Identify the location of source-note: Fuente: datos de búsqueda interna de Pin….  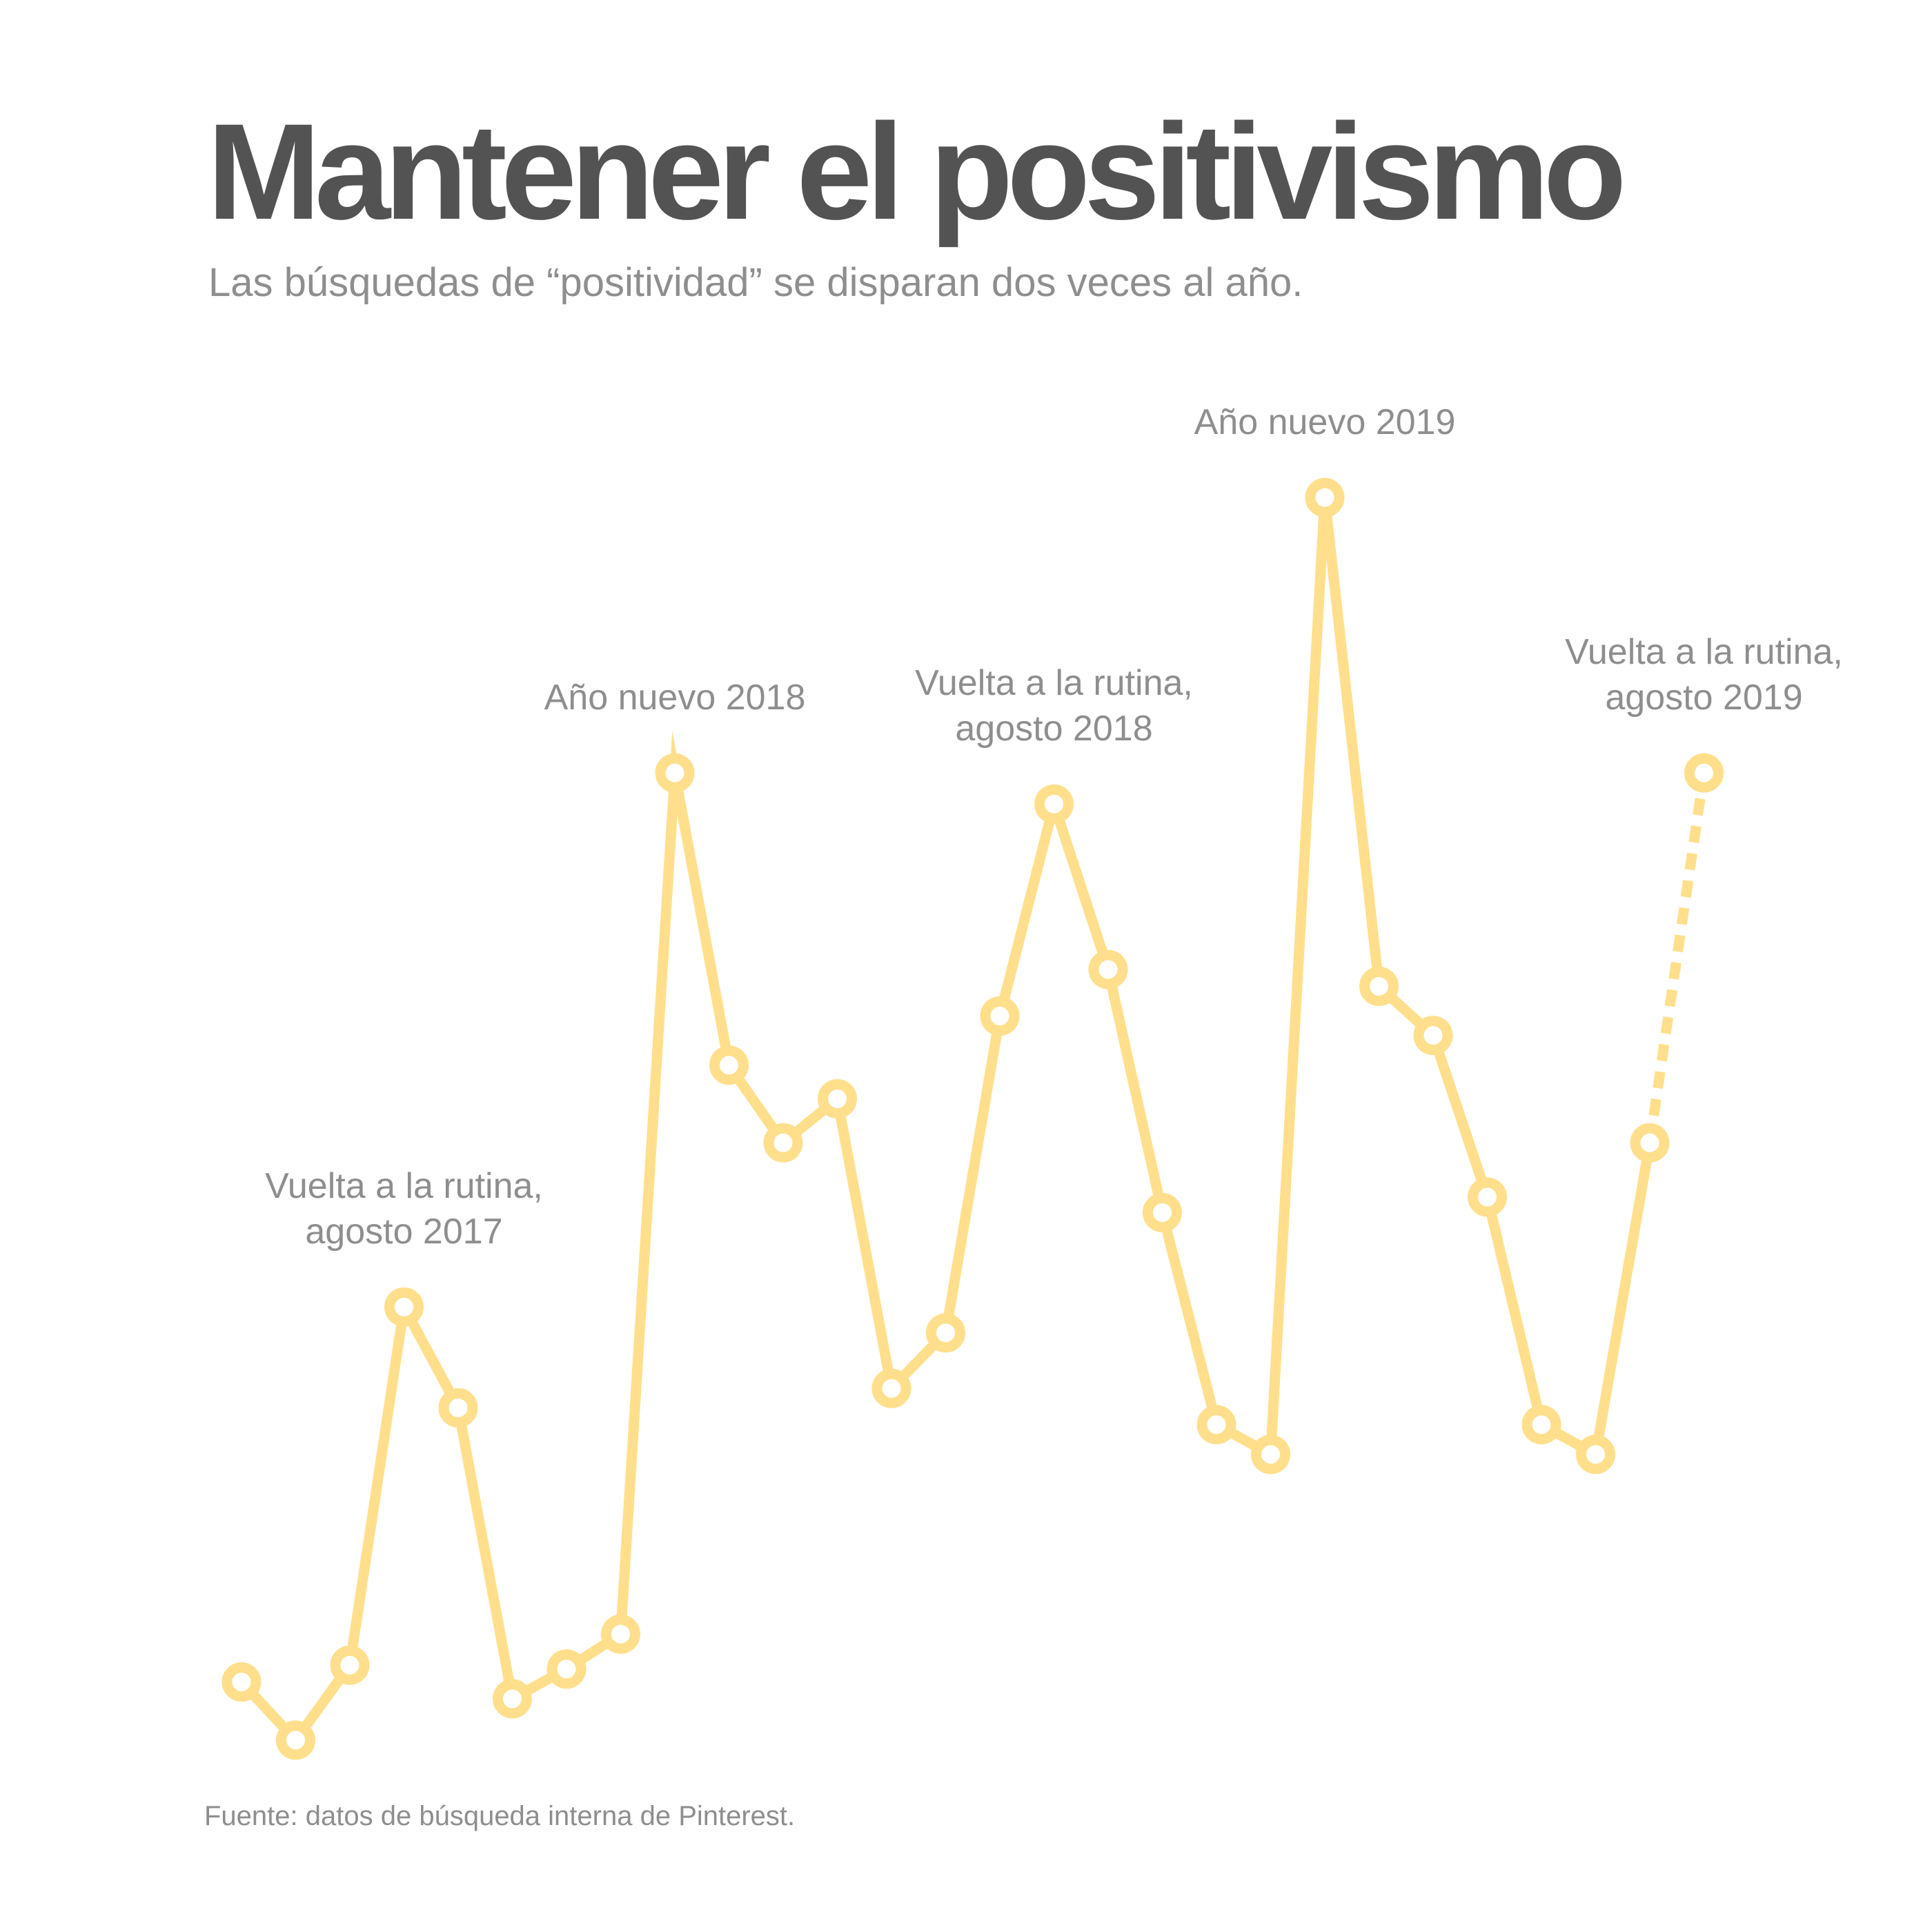
(500, 1816).